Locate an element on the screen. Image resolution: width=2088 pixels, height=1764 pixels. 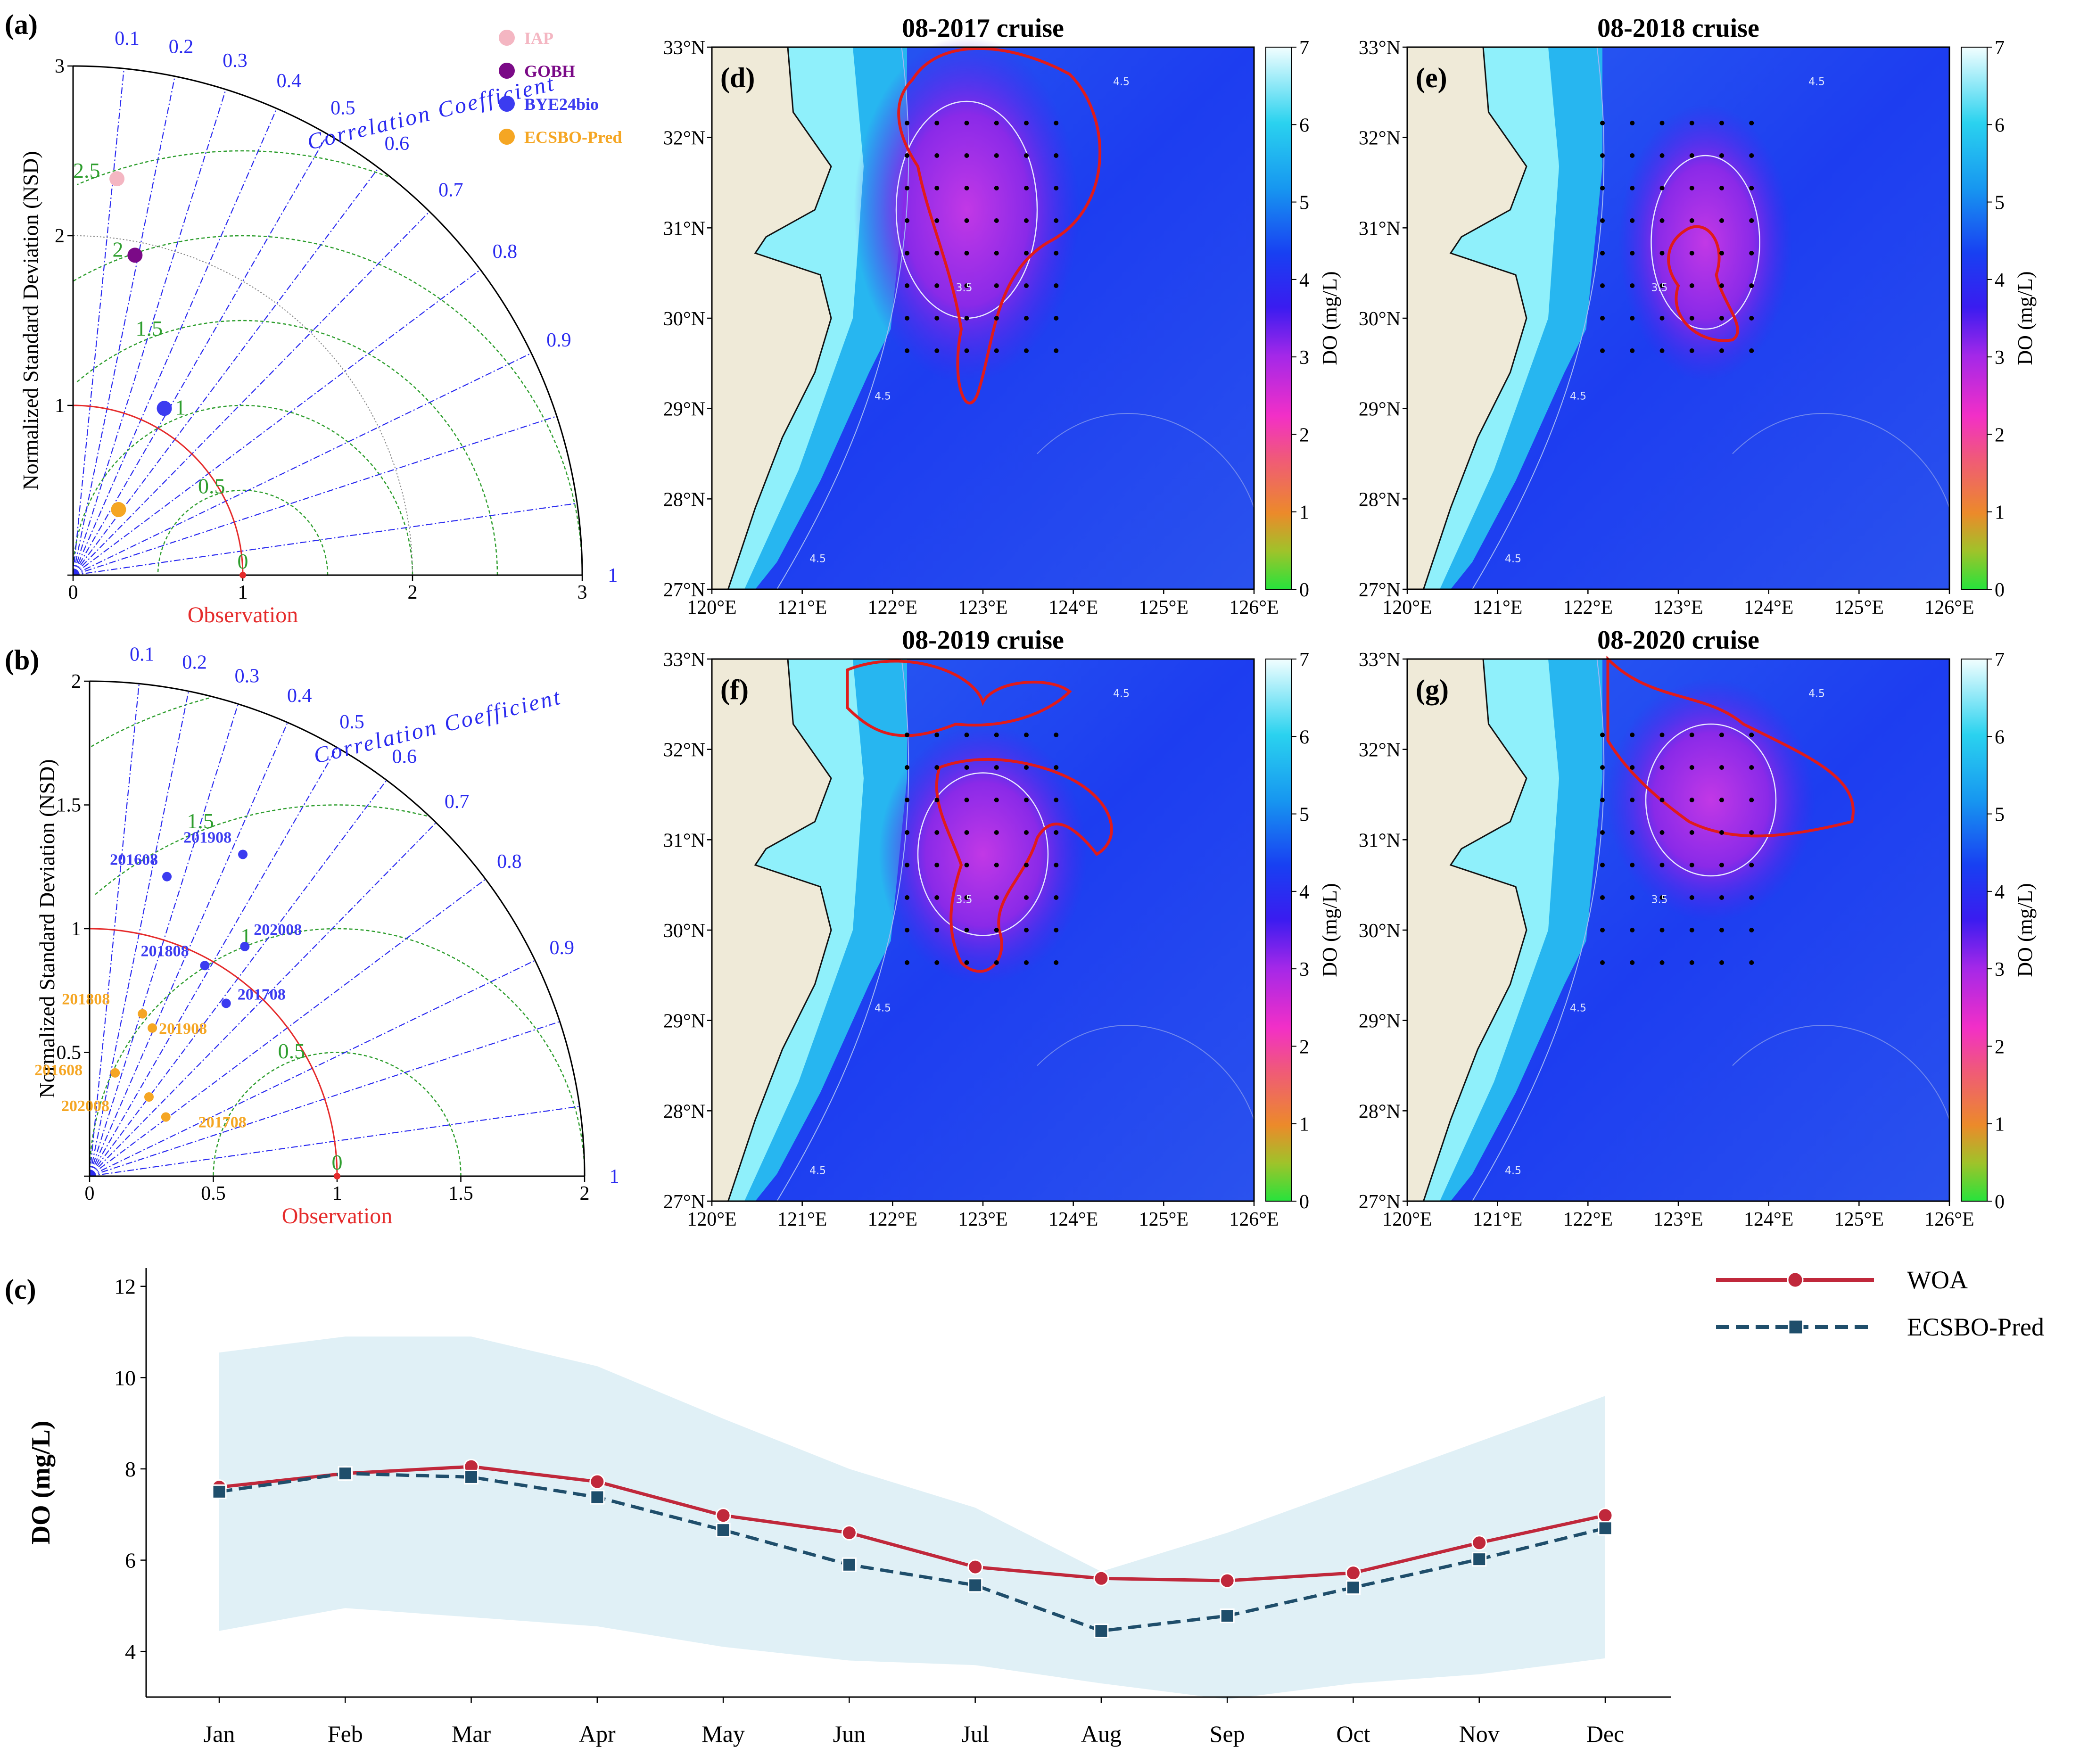
corr-tick-label: 0.6 is located at coordinates (404, 757).